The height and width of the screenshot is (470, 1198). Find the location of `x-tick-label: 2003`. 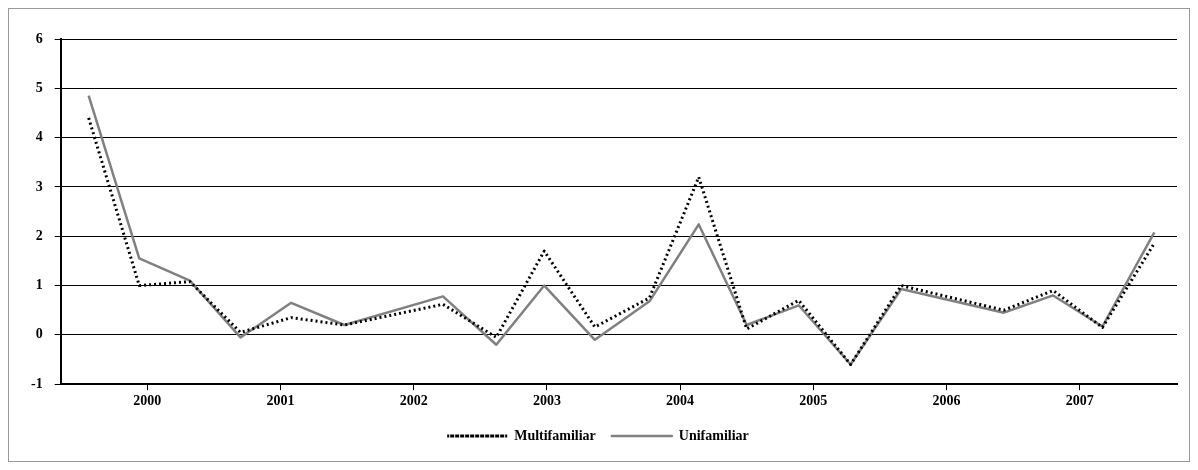

x-tick-label: 2003 is located at coordinates (546, 401).